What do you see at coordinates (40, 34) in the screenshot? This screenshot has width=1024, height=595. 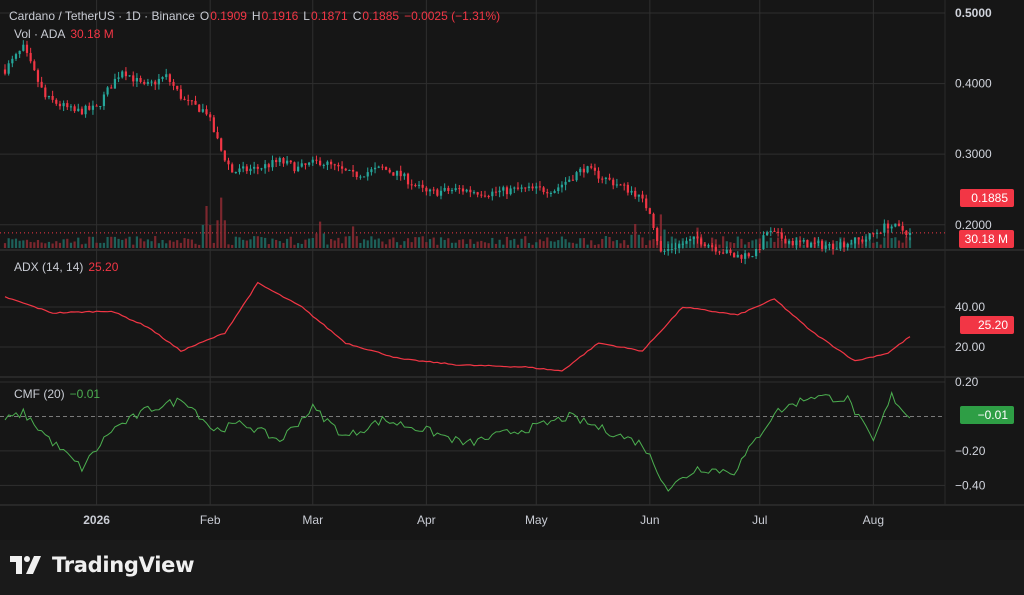 I see `volume-label: Vol · ADA` at bounding box center [40, 34].